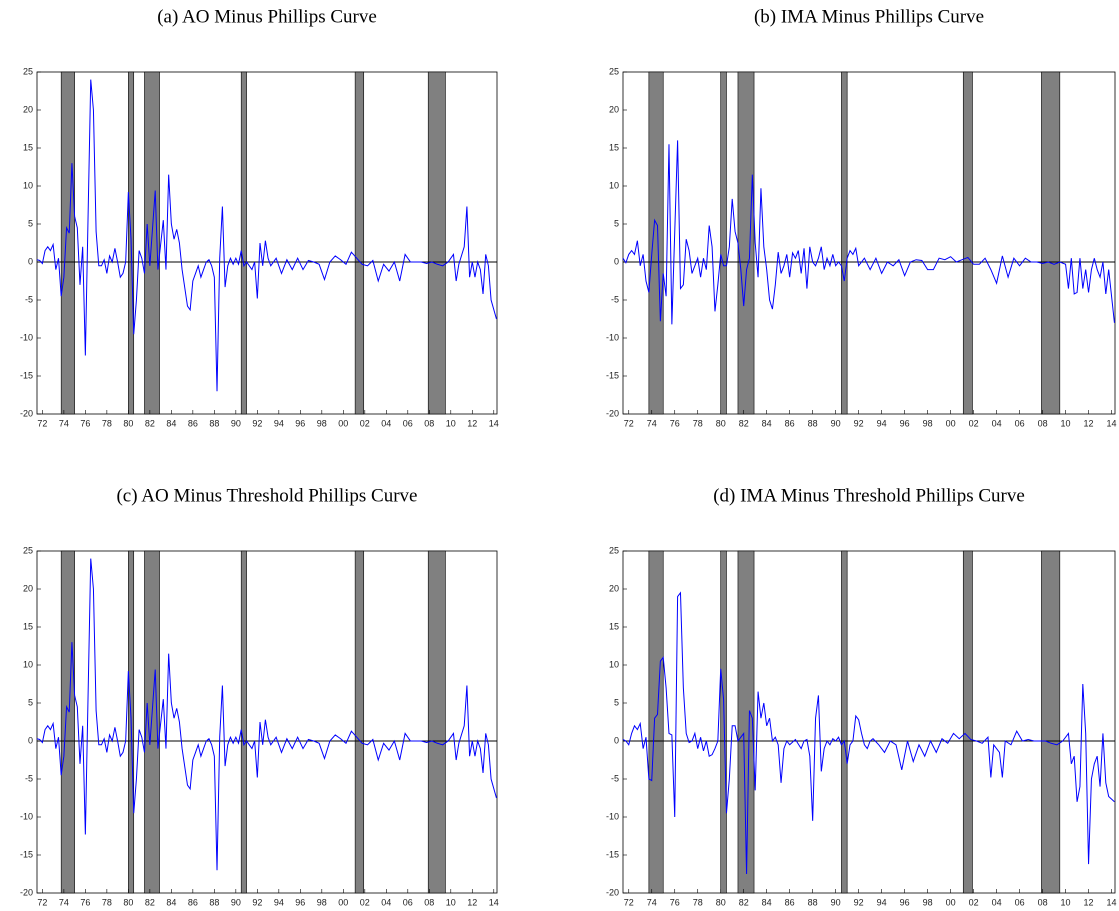 This screenshot has height=911, width=1119. I want to click on y-tick-label: -5, so click(615, 778).